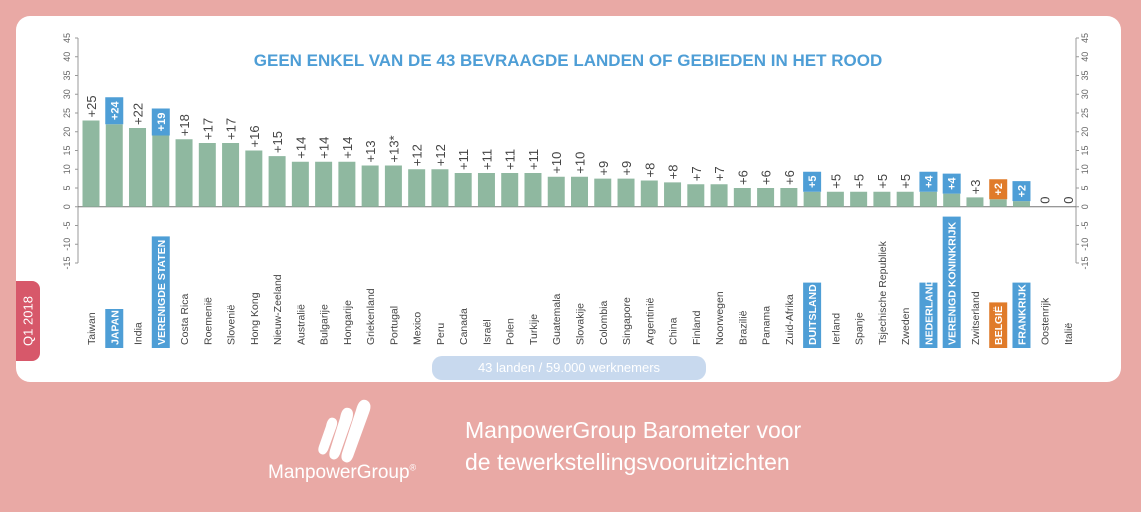 This screenshot has height=512, width=1141. Describe the element at coordinates (67, 132) in the screenshot. I see `y-tick-label-left: 20` at that location.